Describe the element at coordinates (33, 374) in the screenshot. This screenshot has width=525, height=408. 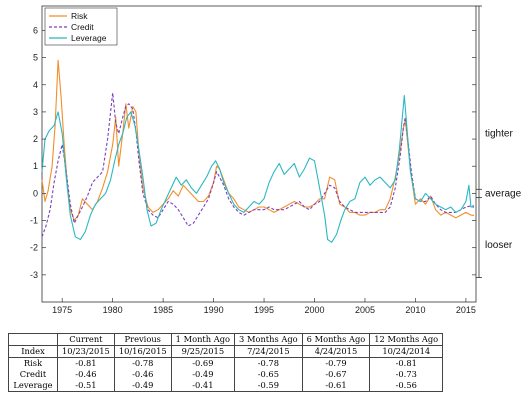
I see `table-cell: Credit` at that location.